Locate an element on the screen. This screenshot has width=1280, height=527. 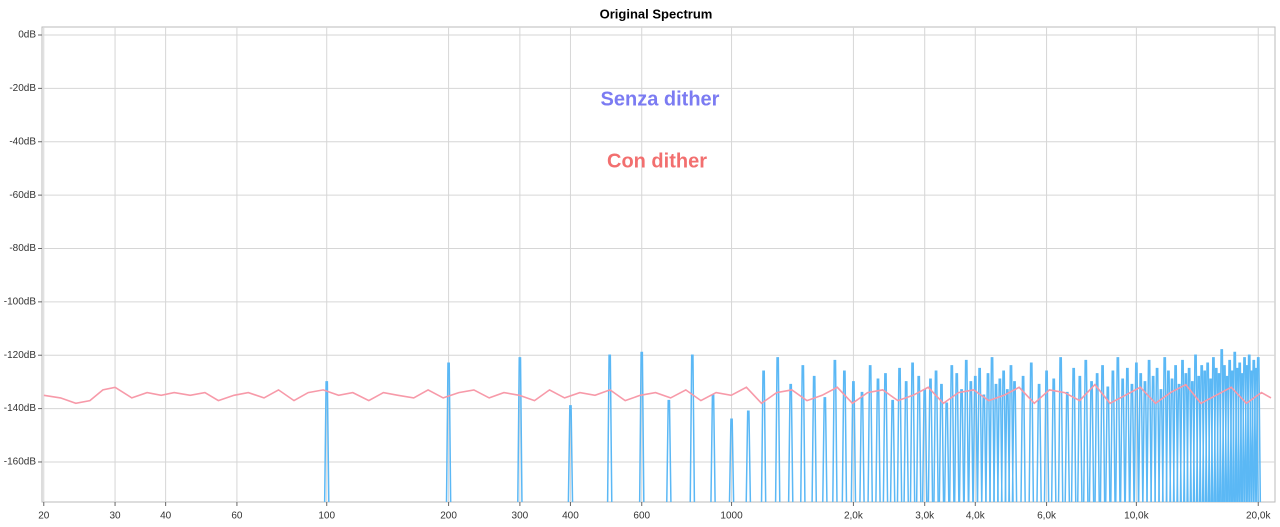
x-tick-label: 6,0k is located at coordinates (1047, 516).